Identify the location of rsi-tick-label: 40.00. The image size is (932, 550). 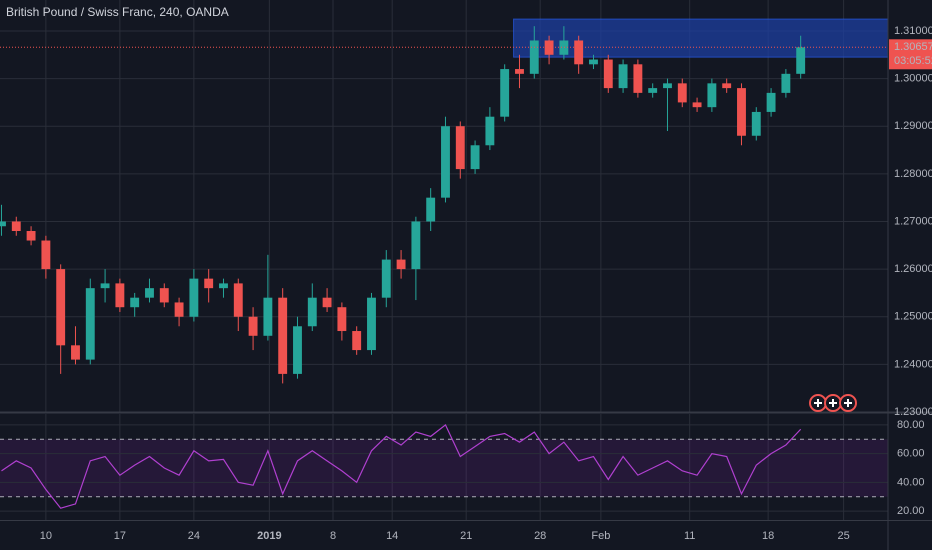
(911, 482).